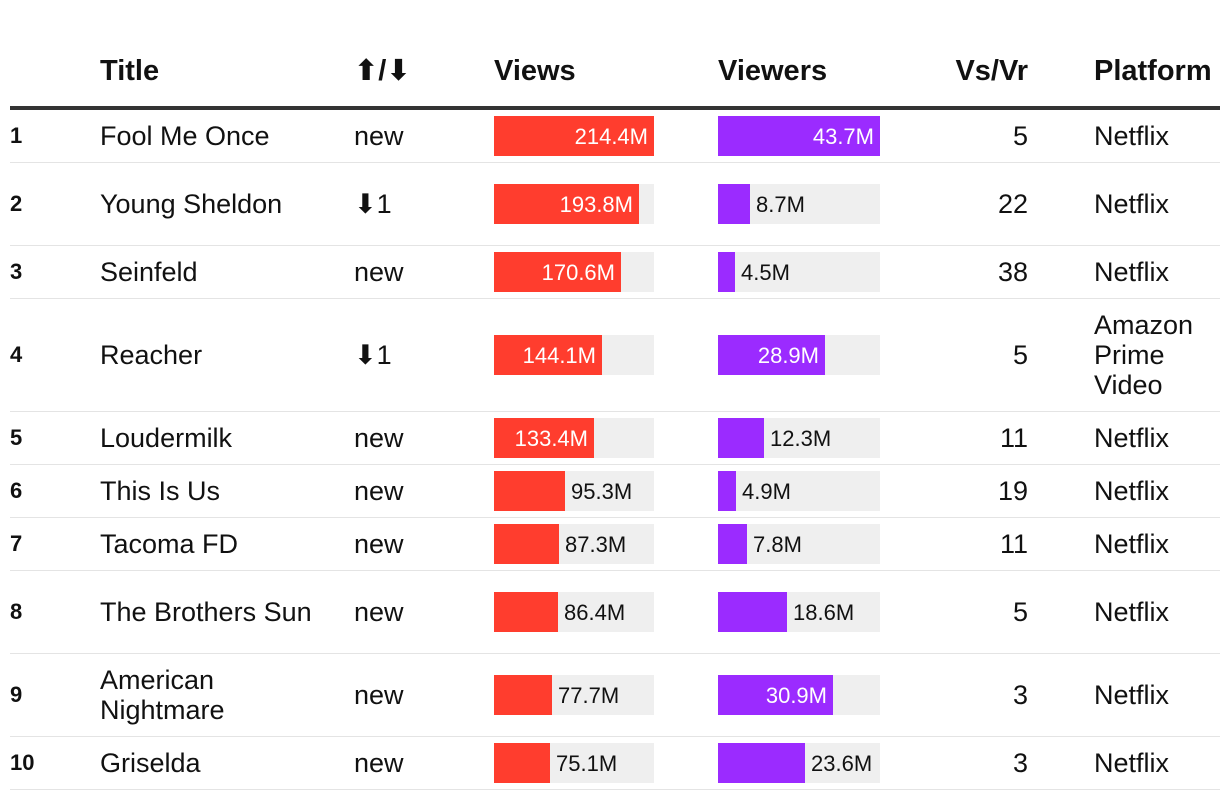 Image resolution: width=1220 pixels, height=790 pixels. What do you see at coordinates (16, 203) in the screenshot?
I see `rank-number: 2` at bounding box center [16, 203].